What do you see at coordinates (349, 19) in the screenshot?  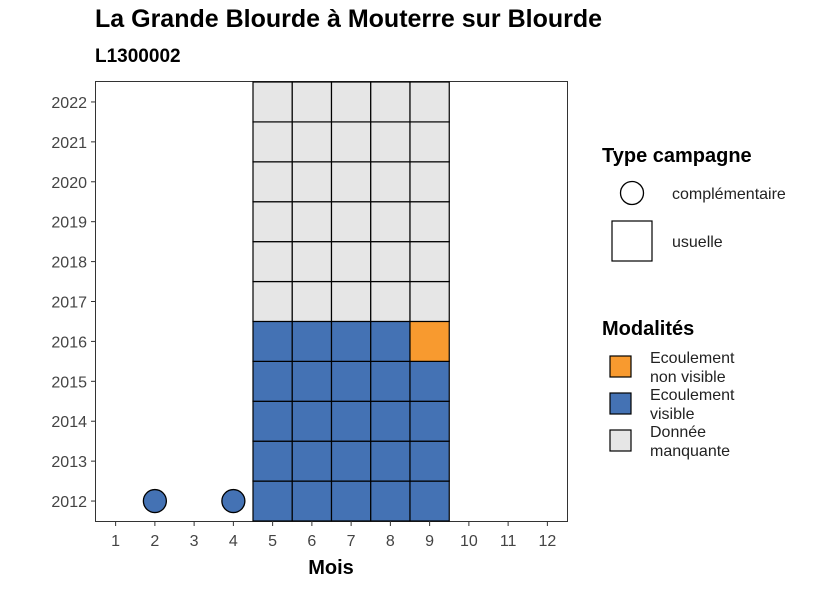 I see `chart-title: La Grande Blourde à Mouterre sur Blourde` at bounding box center [349, 19].